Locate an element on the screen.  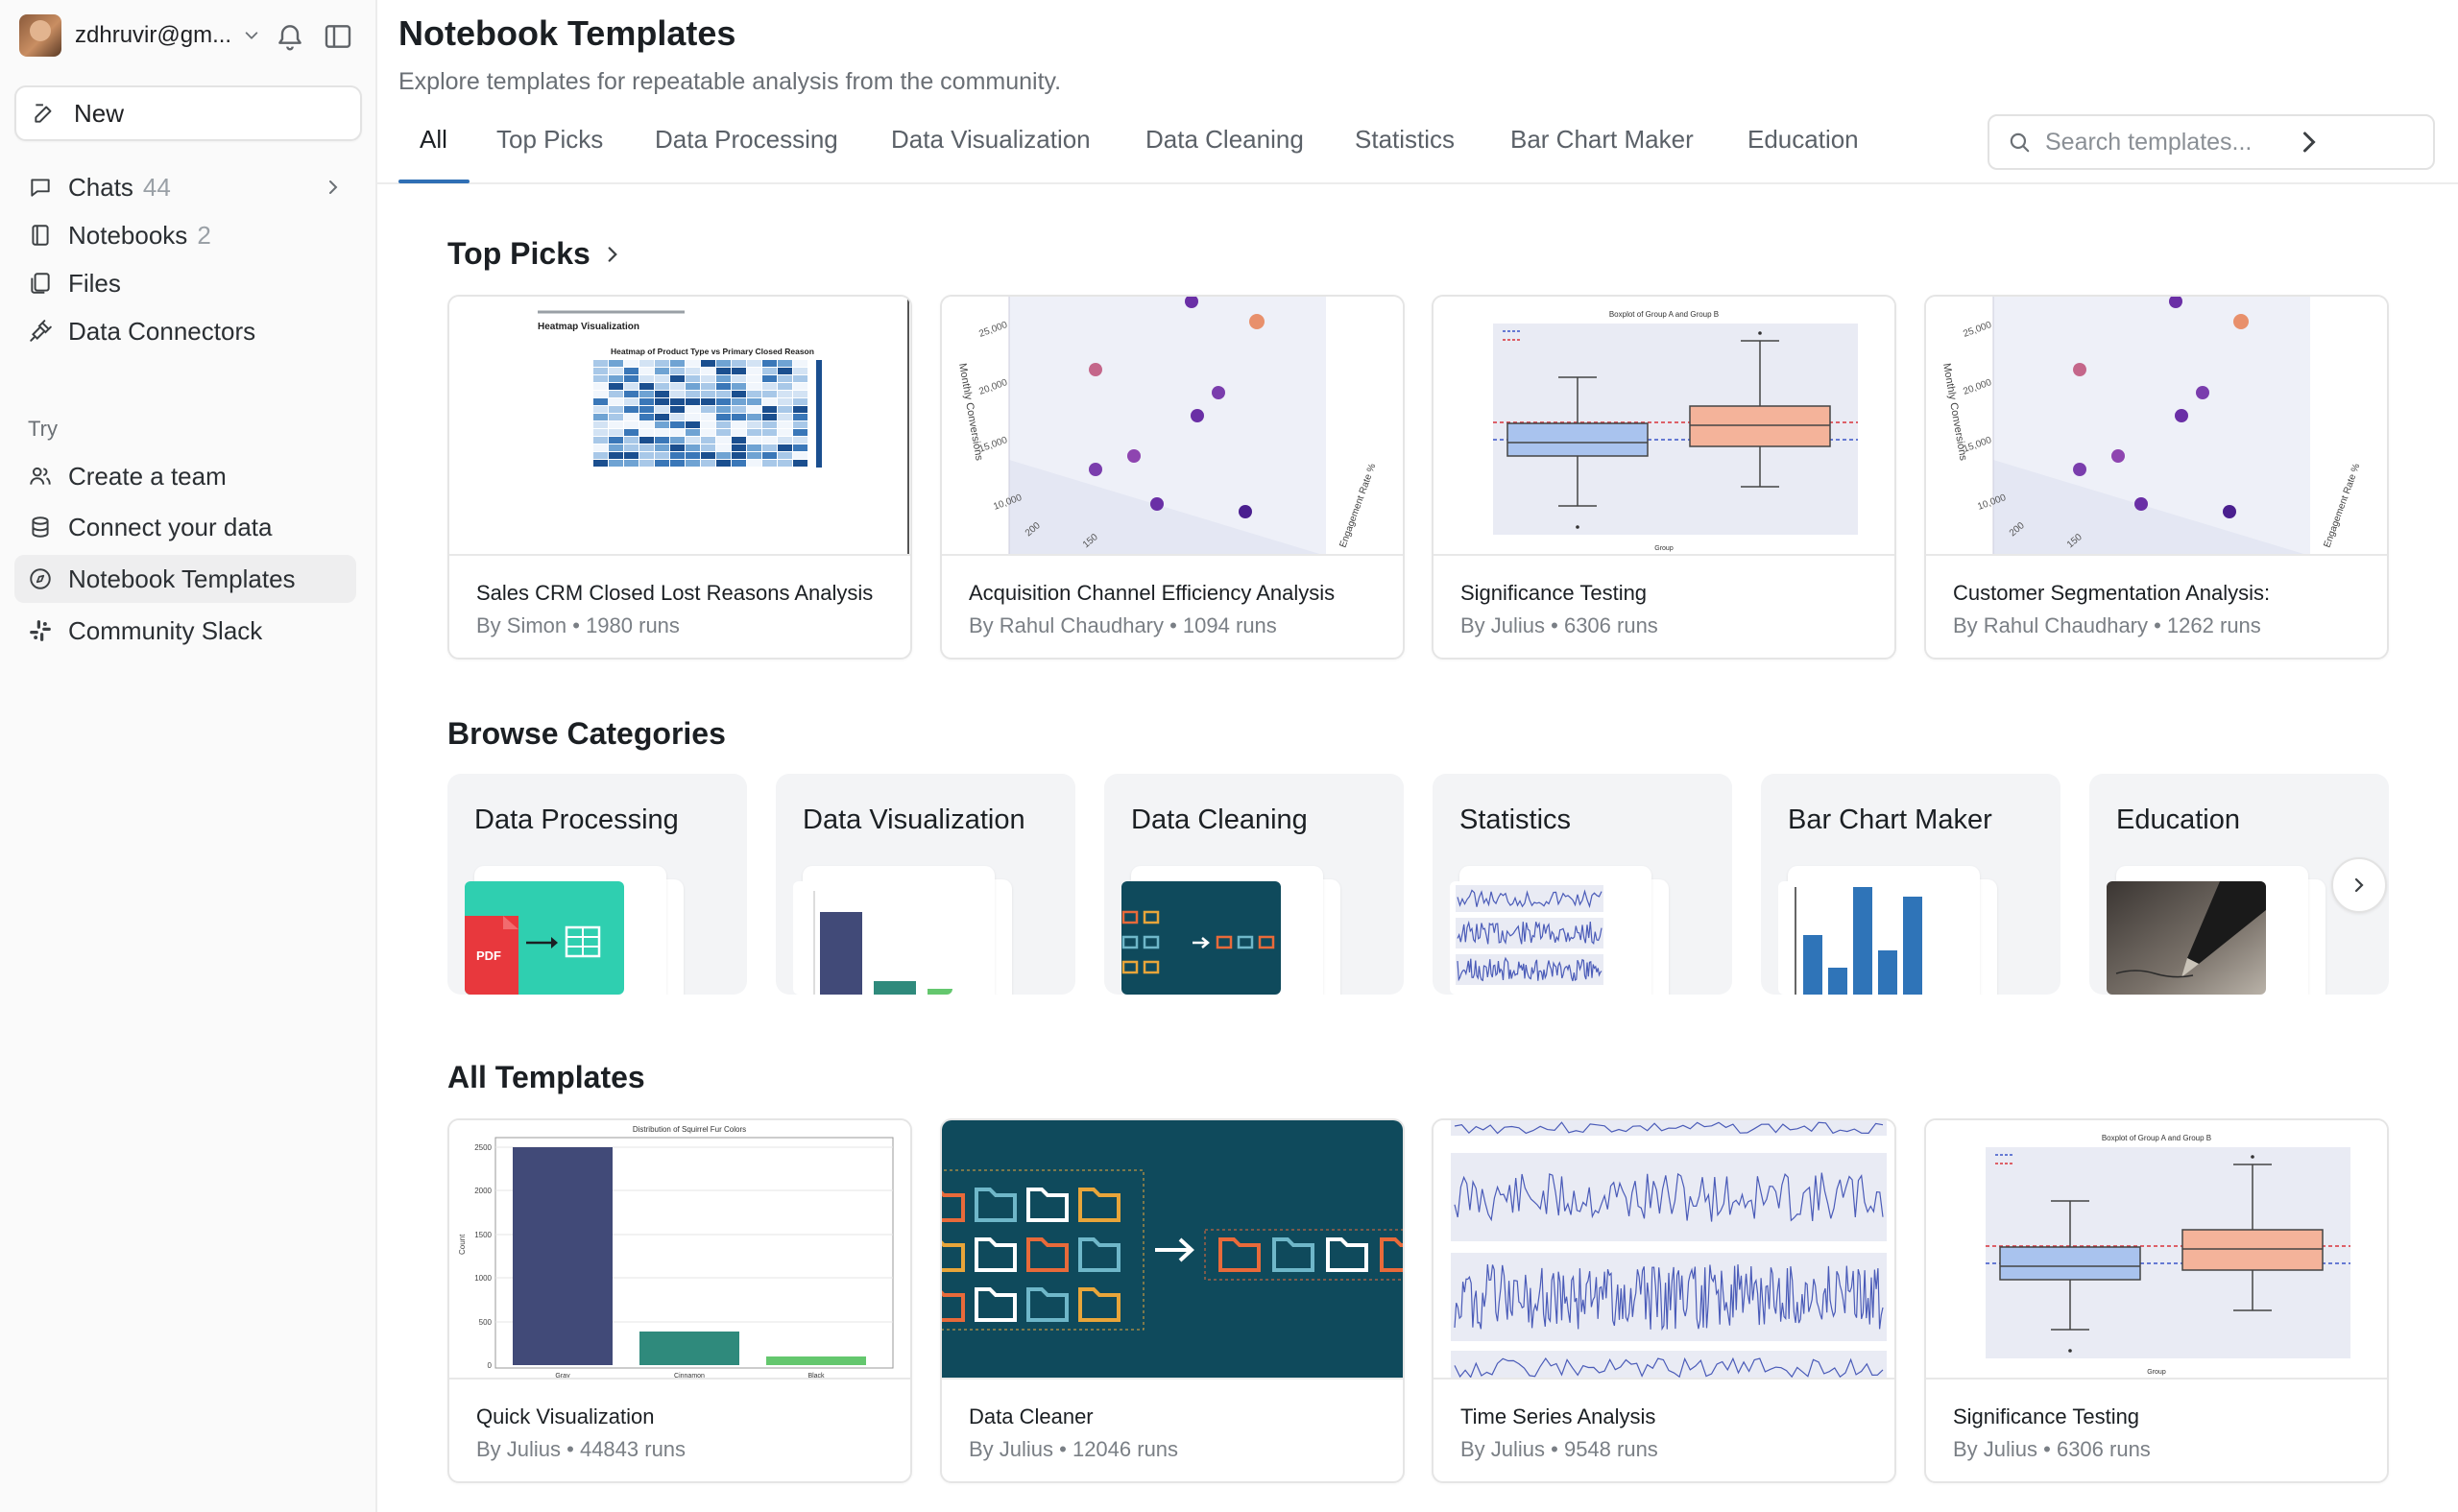
template-card: Data Cleaner By Julius • 12046 runs is located at coordinates (1172, 1300).